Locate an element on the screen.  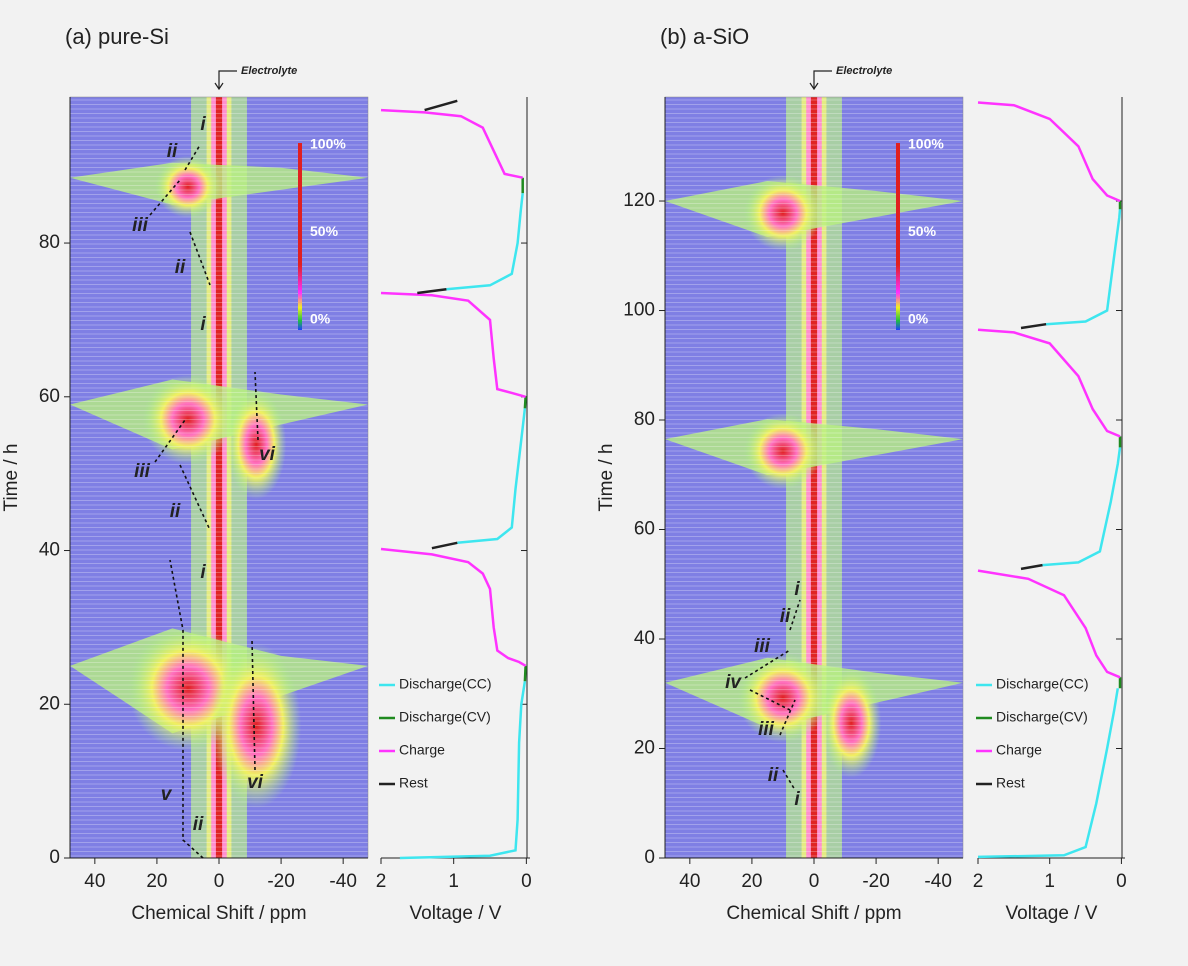
annotation: v is located at coordinates (167, 794).